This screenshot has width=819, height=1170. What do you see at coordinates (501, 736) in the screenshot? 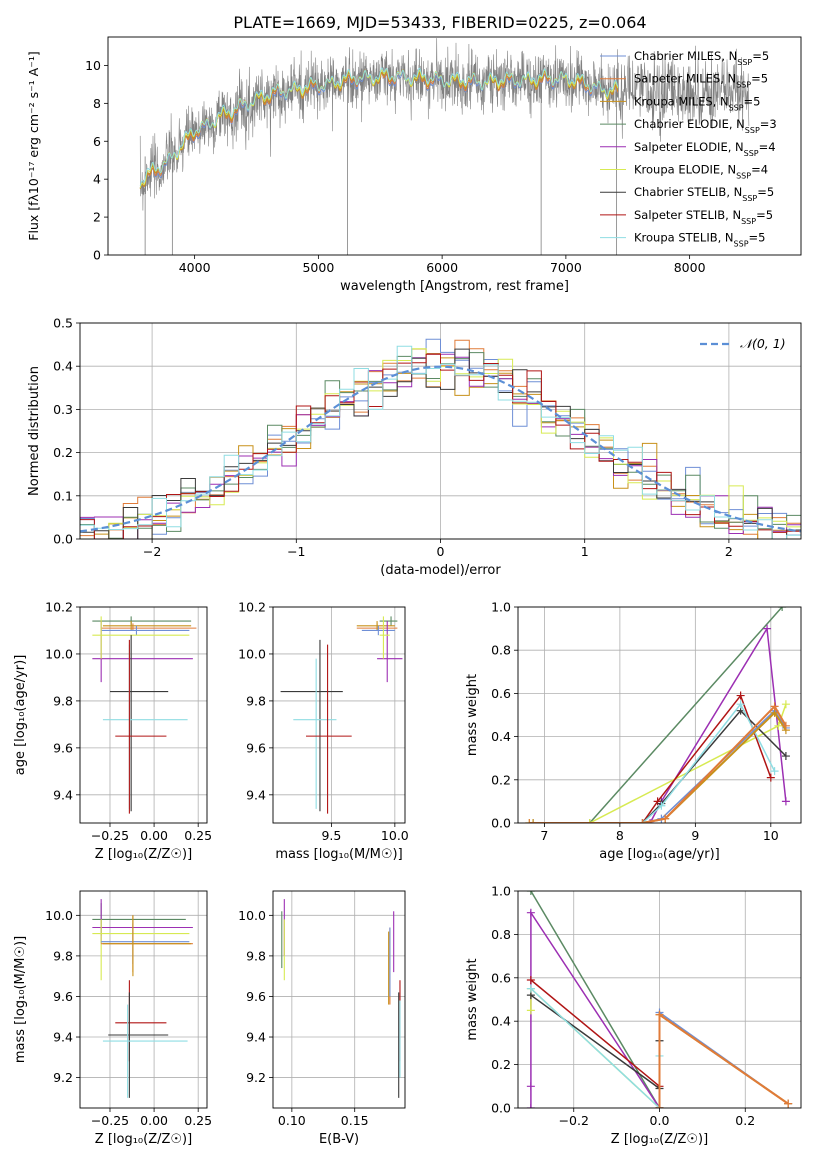
I see `y-tick-label: 0.4` at bounding box center [501, 736].